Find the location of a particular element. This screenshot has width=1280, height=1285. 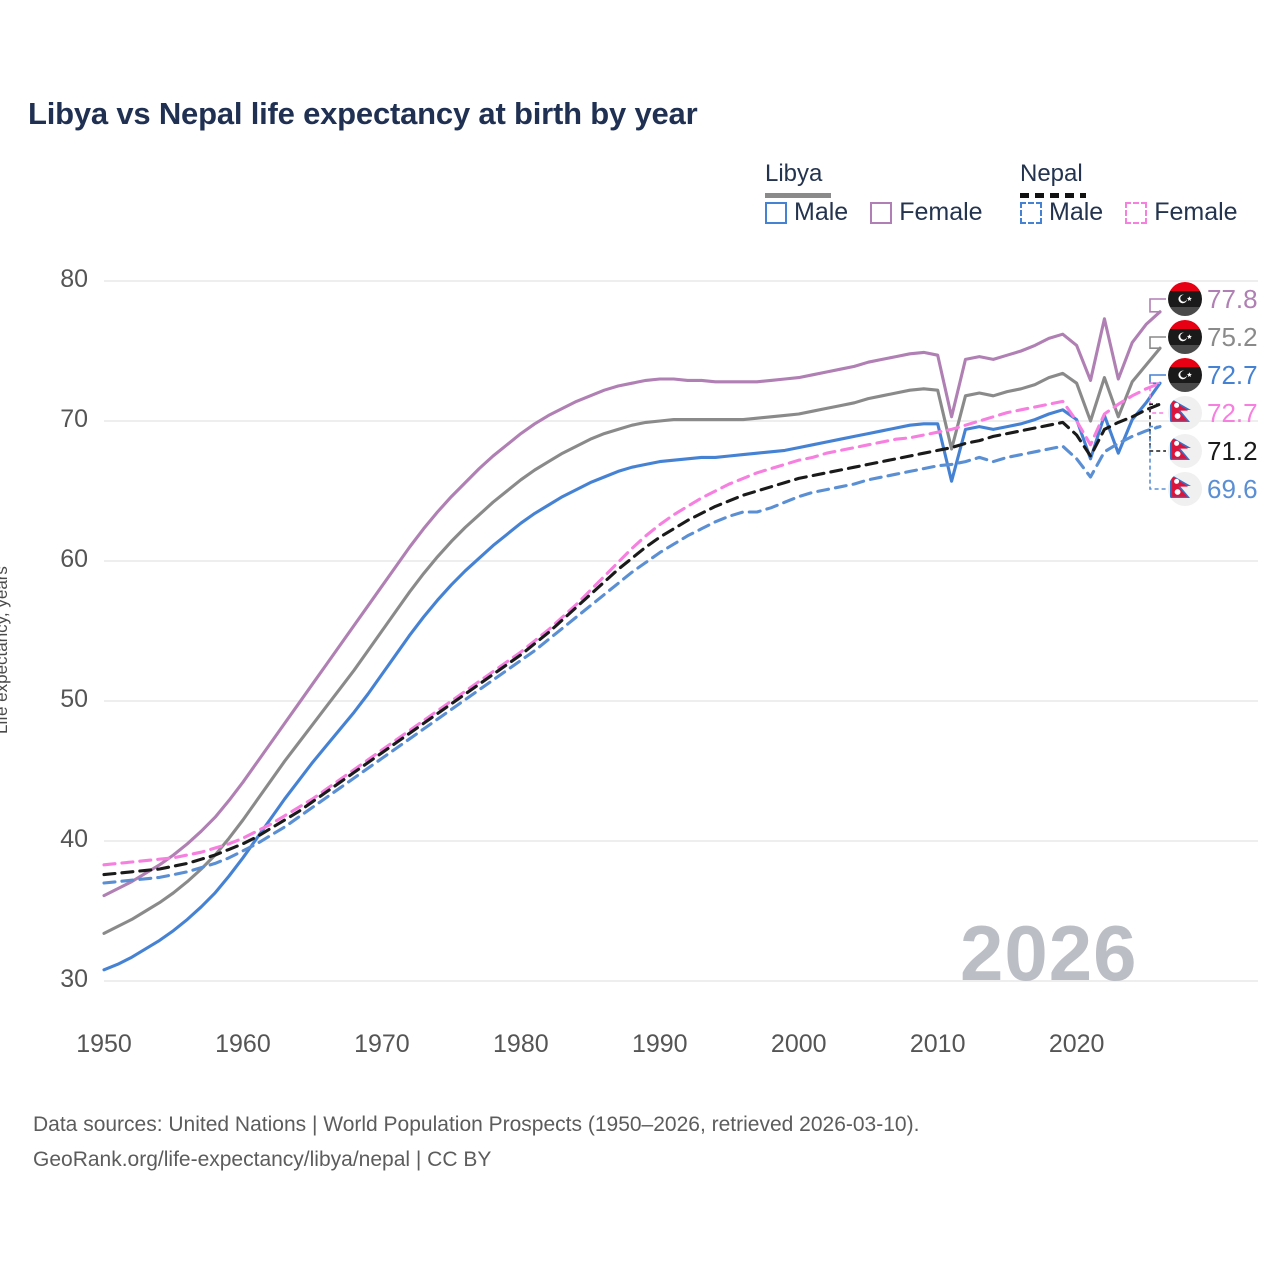

end-label-row: 77.8 is located at coordinates (1213, 299).